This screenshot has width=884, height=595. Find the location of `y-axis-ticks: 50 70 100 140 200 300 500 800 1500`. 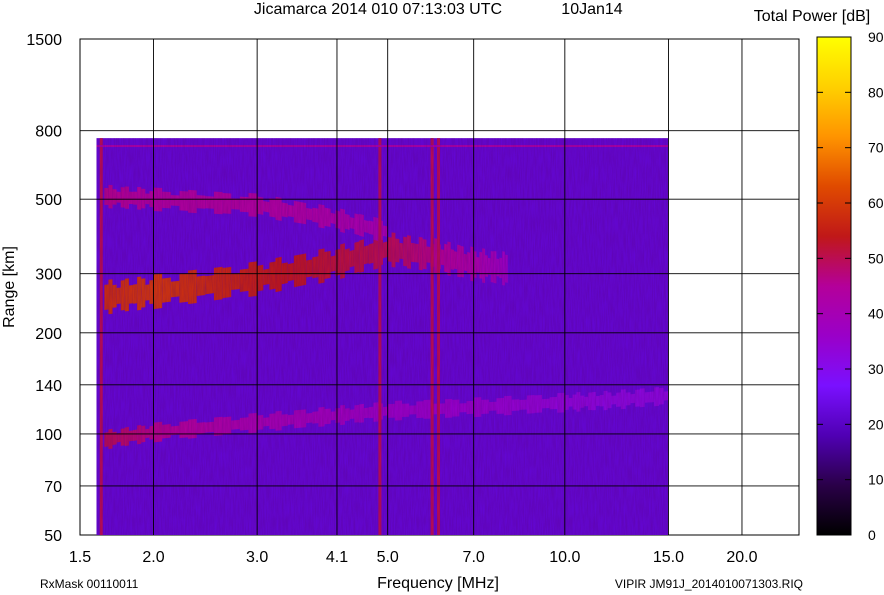

y-axis-ticks: 50 70 100 140 200 300 500 800 1500 is located at coordinates (44, 288).